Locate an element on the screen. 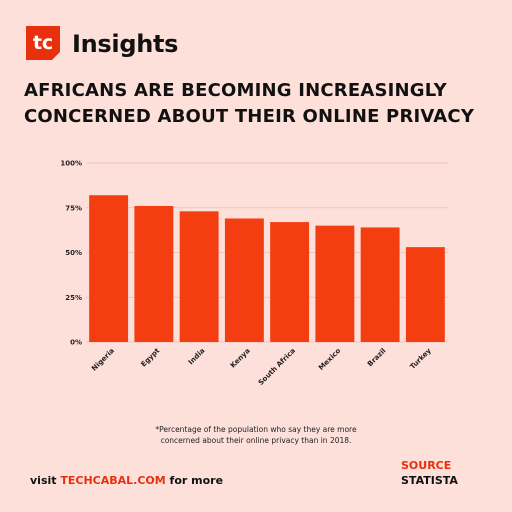 The image size is (512, 512). bar-brazil is located at coordinates (380, 284).